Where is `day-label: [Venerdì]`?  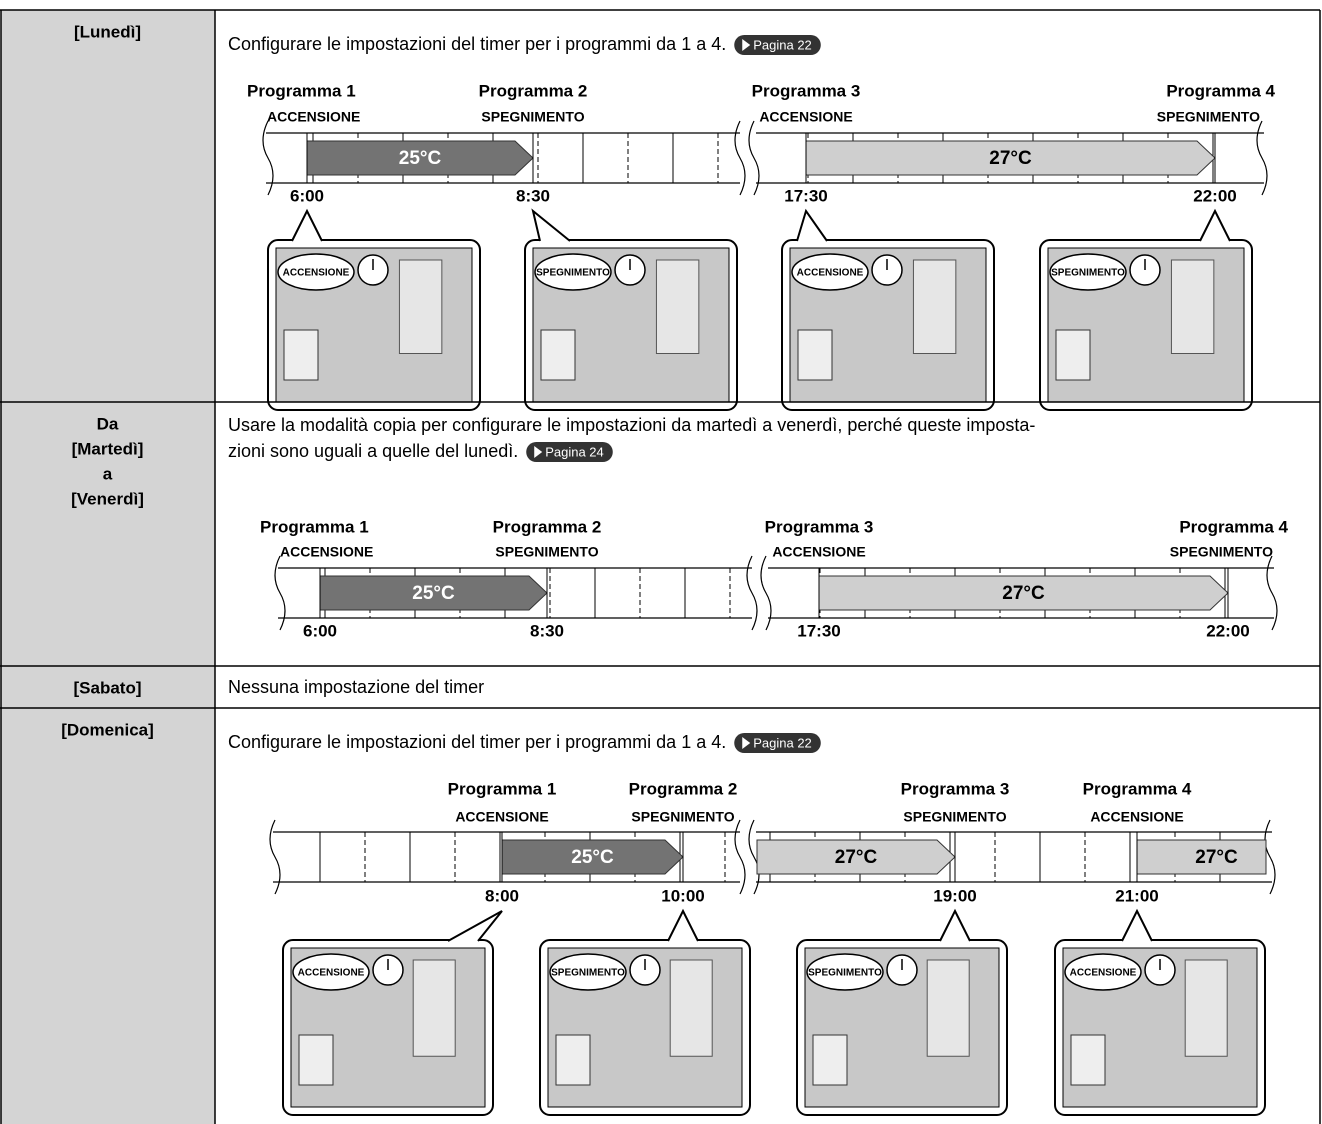
day-label: [Venerdì] is located at coordinates (107, 498).